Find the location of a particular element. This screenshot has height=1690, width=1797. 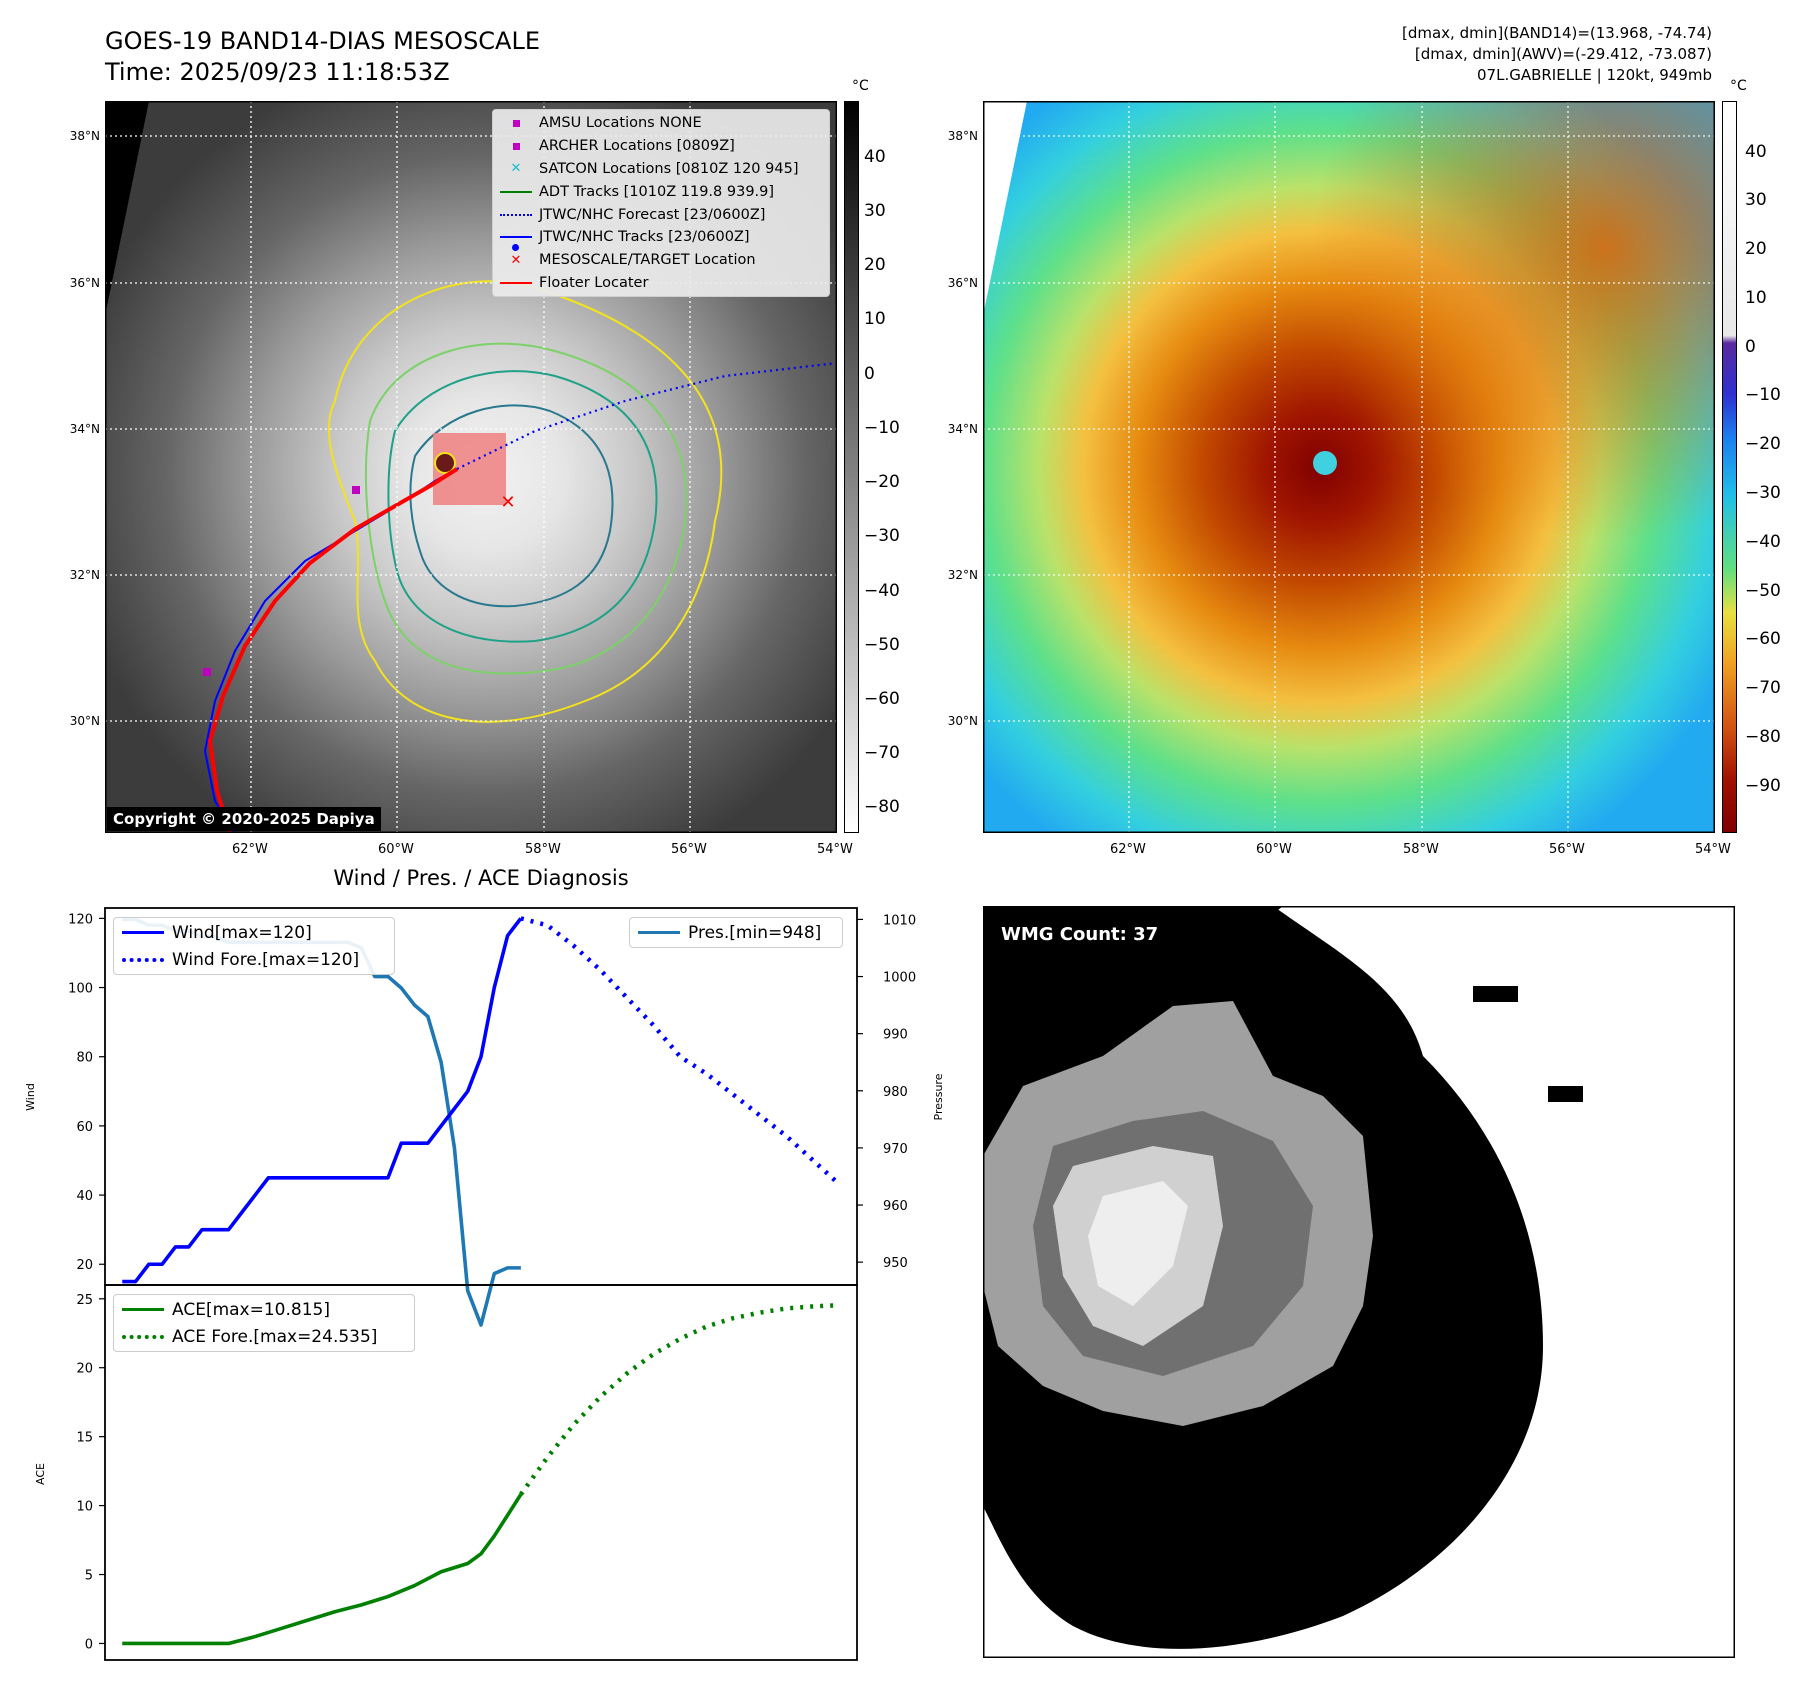

pressure-tick-label: 980 is located at coordinates (895, 1092).